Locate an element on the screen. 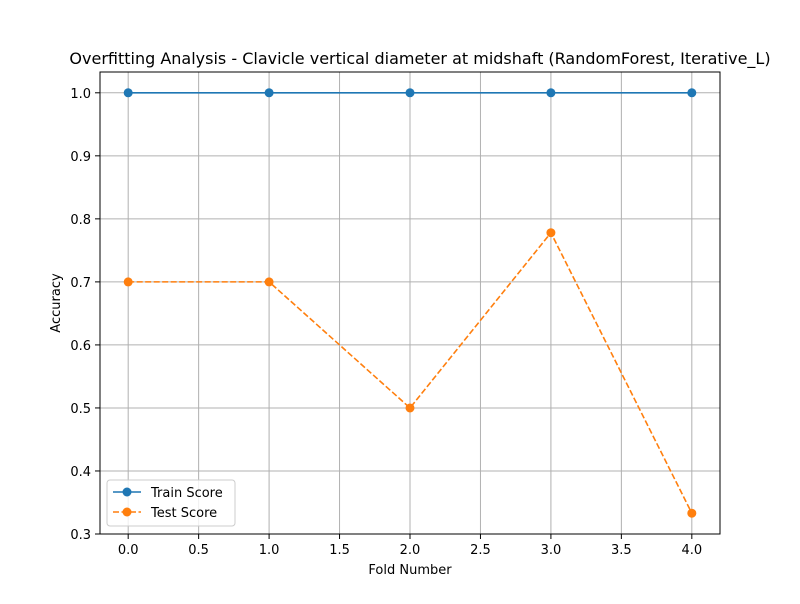  legend: Train Score Test Score is located at coordinates (171, 503).